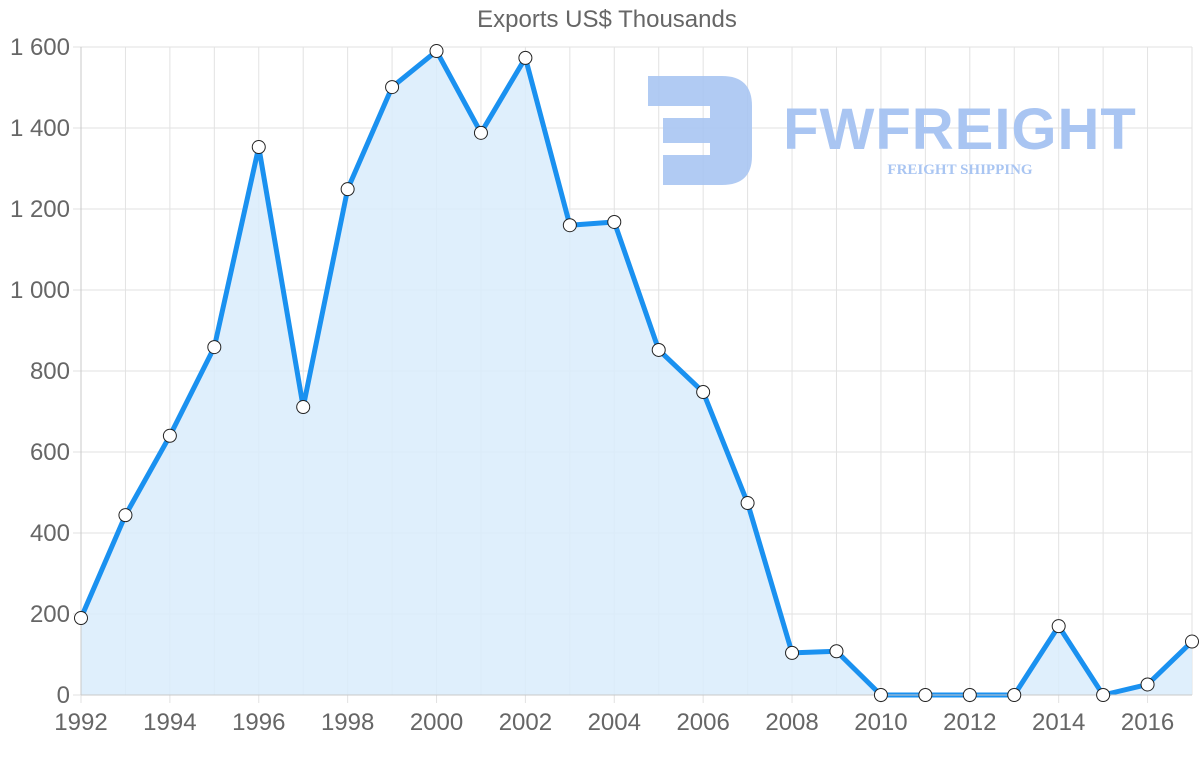 The height and width of the screenshot is (768, 1200). Describe the element at coordinates (258, 722) in the screenshot. I see `x-tick-label: 1996` at that location.